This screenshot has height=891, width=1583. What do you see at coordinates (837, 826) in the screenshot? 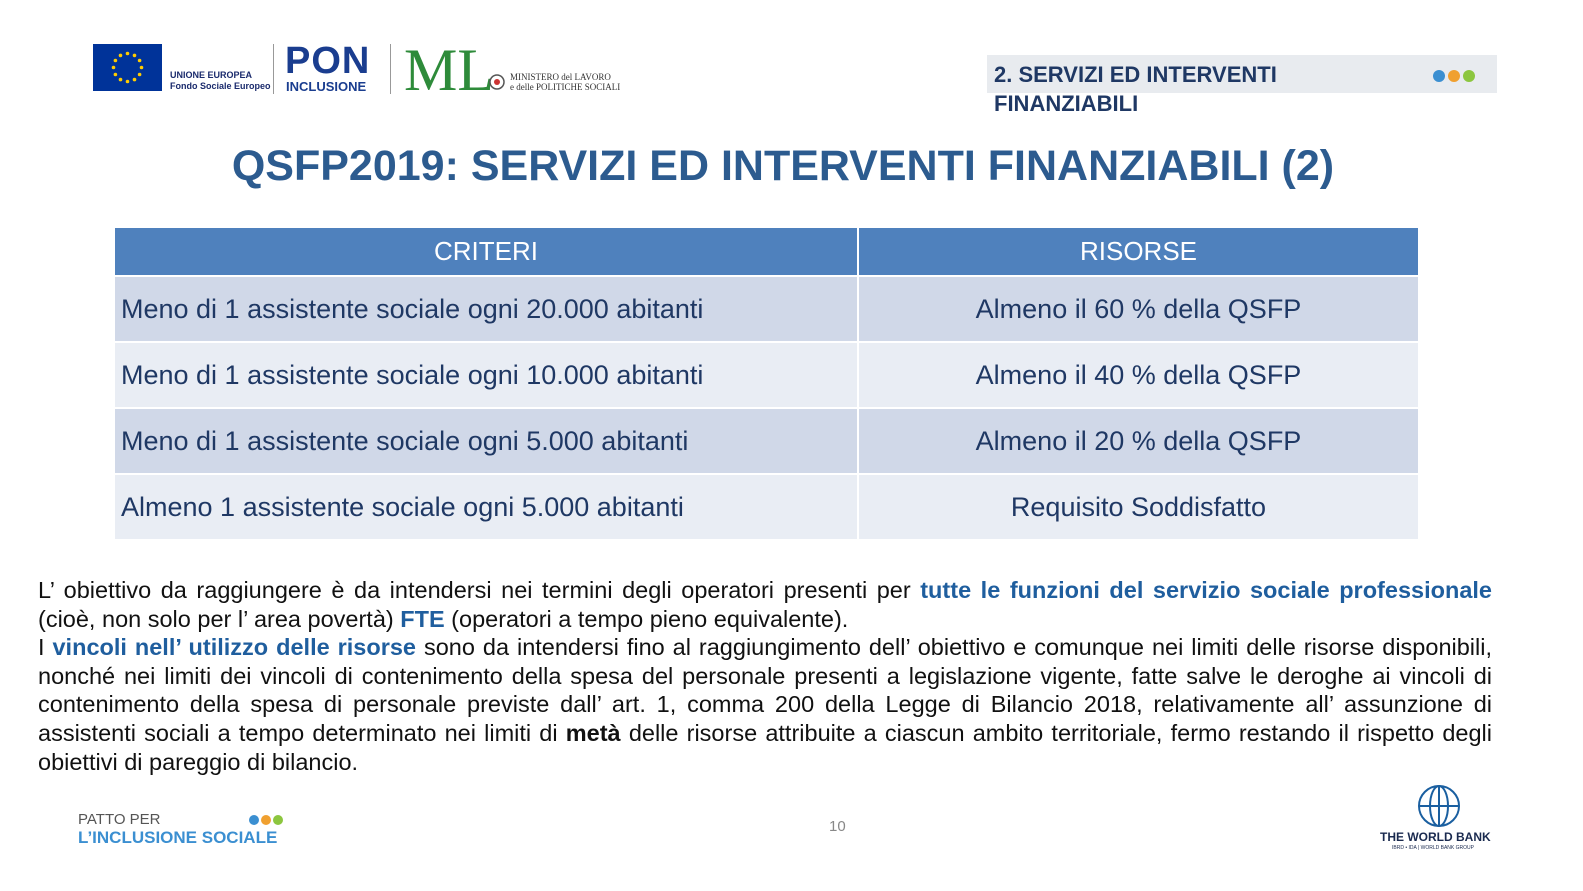
I see `page-number: 10` at bounding box center [837, 826].